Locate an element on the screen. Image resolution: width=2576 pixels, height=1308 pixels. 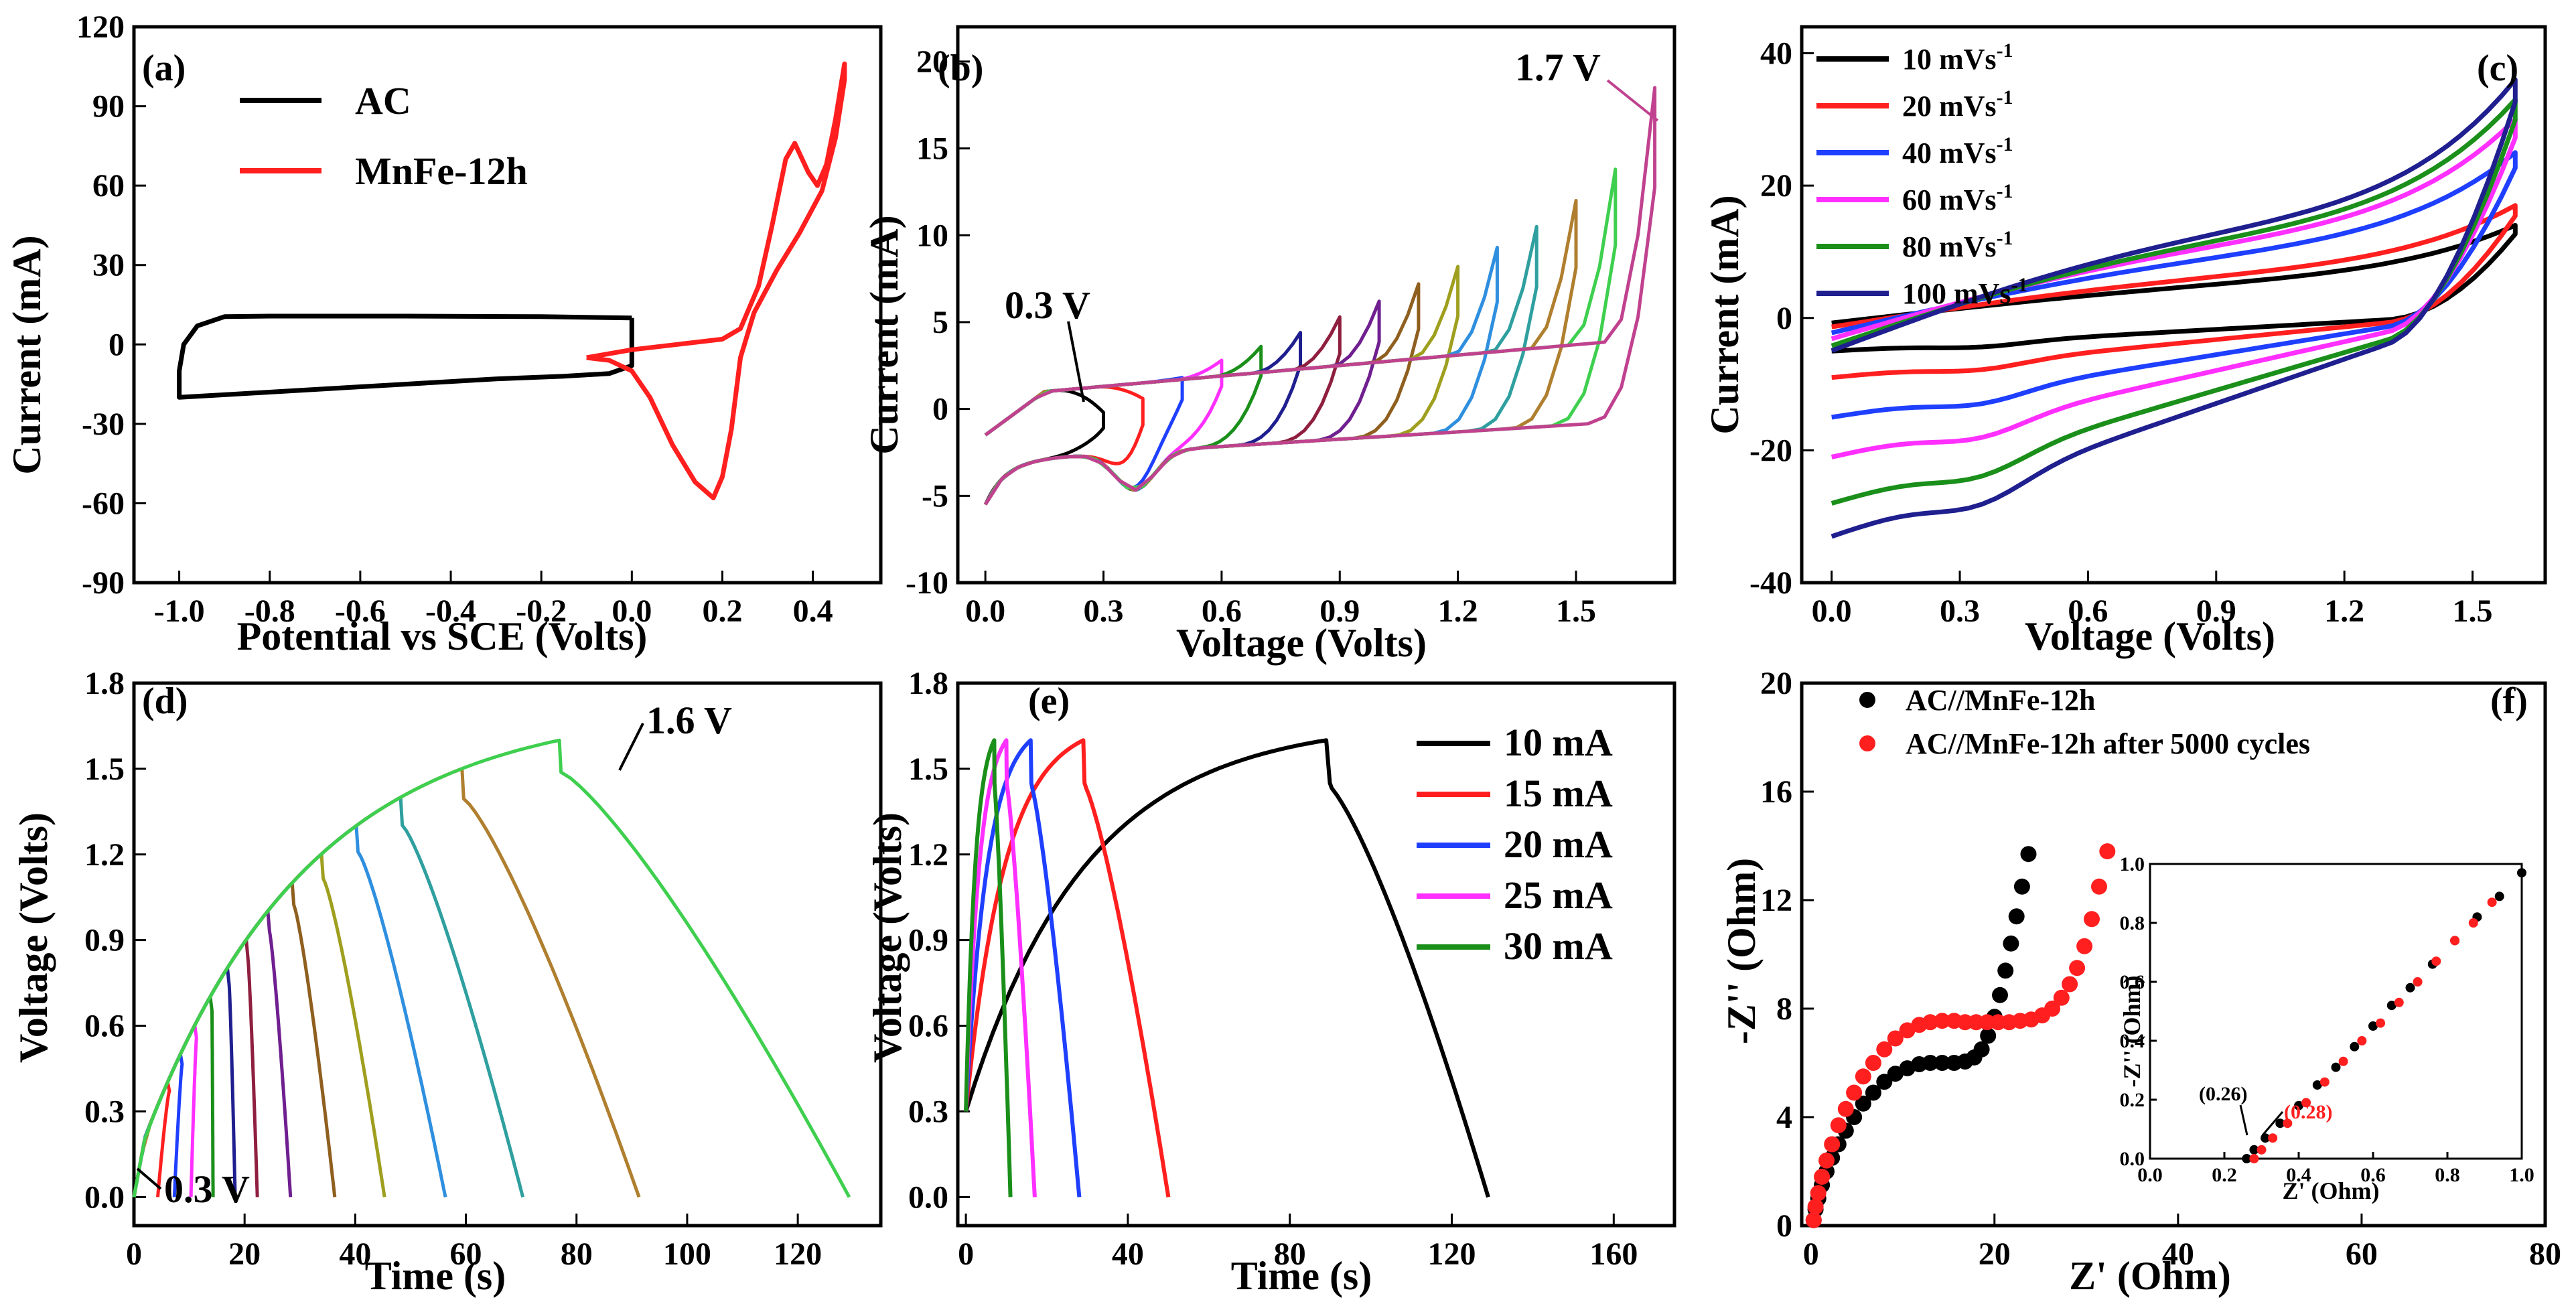
x-tick-label-f: 60 is located at coordinates (2362, 1254).